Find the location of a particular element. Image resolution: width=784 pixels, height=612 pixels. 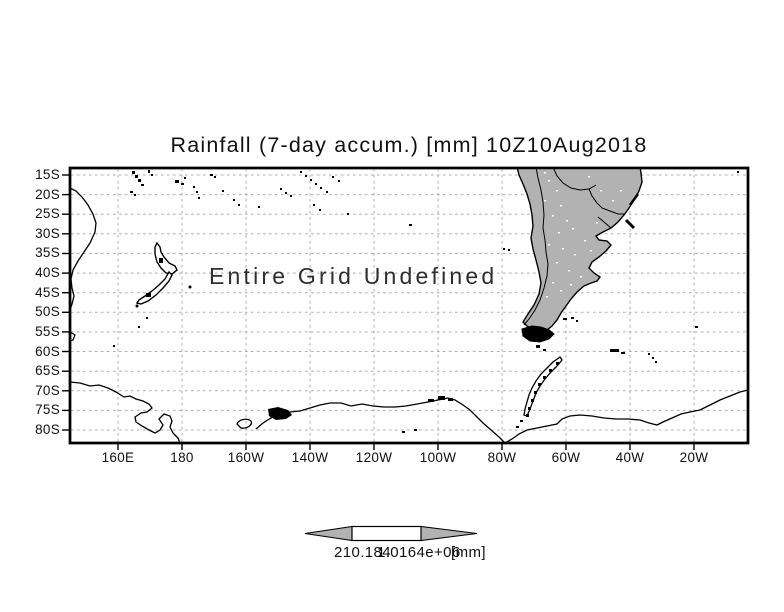

y-tick-label: 45S is located at coordinates (47, 292).